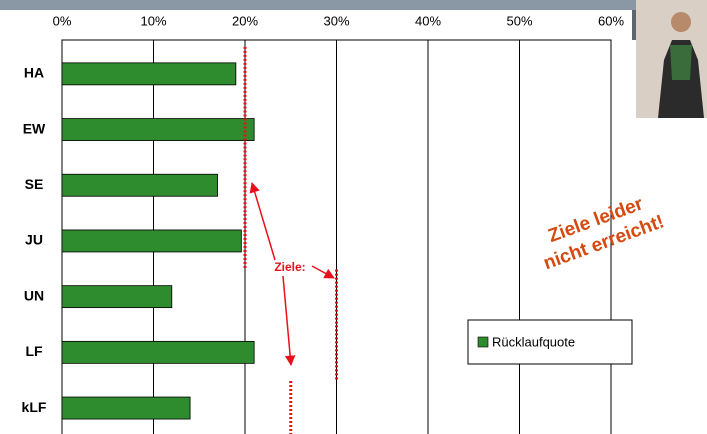  I want to click on x-tick-label: 60%, so click(611, 20).